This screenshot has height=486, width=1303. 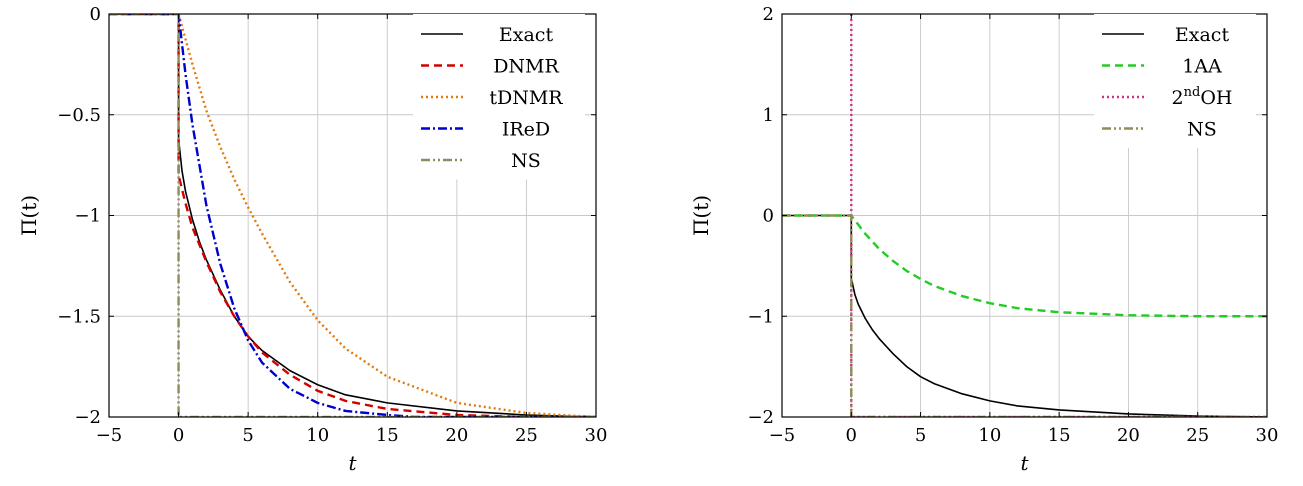 I want to click on legend-label: tDNMR, so click(x=526, y=98).